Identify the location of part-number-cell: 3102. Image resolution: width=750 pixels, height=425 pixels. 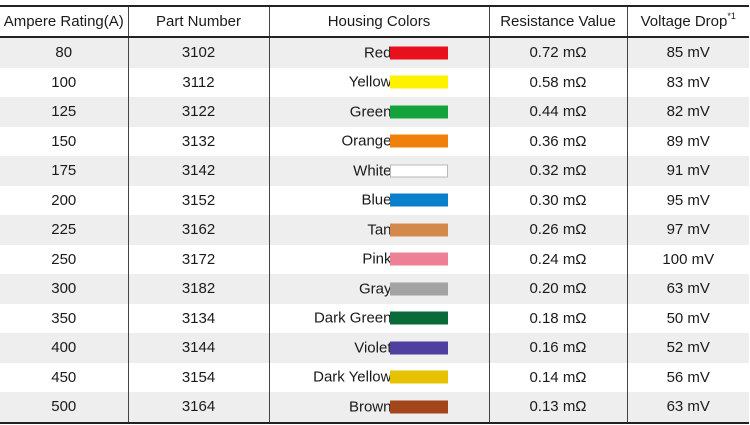
(198, 52).